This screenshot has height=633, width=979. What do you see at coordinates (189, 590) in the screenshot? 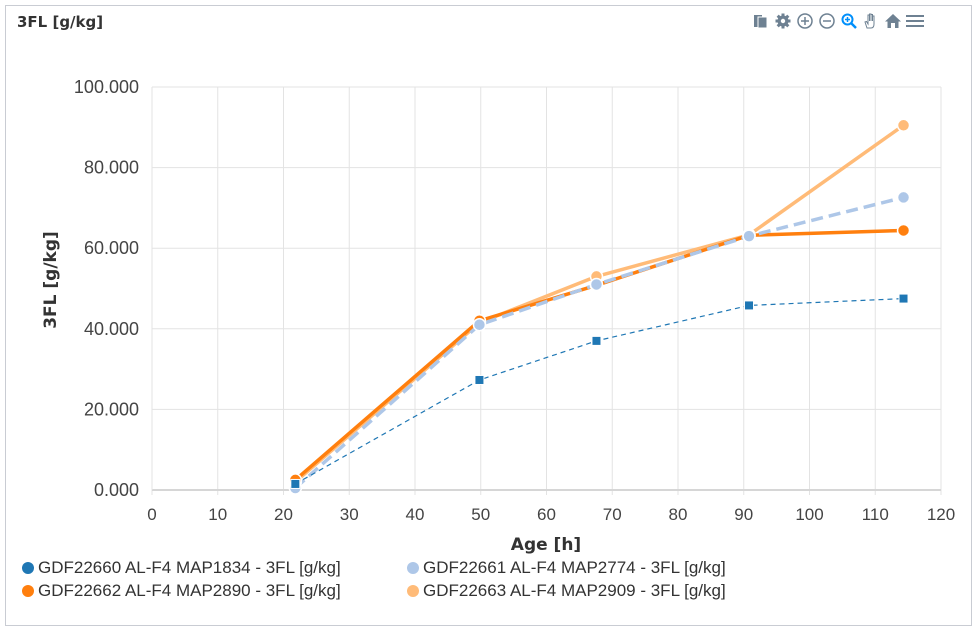
I see `legend-label: GDF22662 AL-F4 MAP2890 - 3FL [g/kg]` at bounding box center [189, 590].